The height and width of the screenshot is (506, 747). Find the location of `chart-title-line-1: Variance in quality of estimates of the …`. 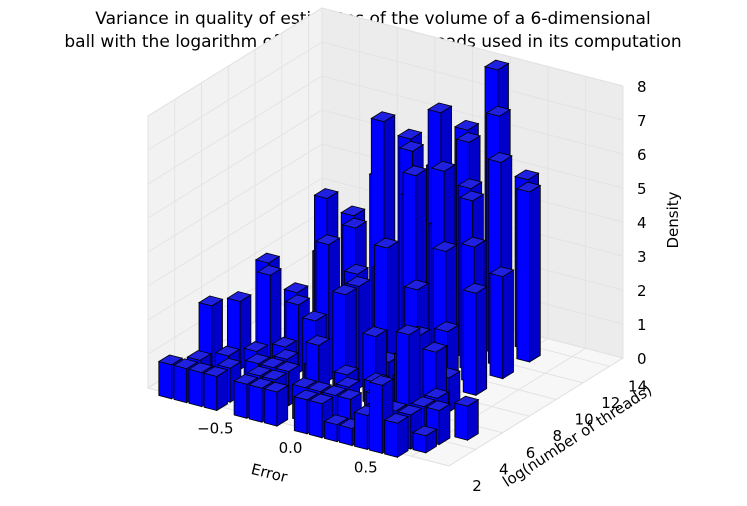

chart-title-line-1: Variance in quality of estimates of the … is located at coordinates (372, 19).